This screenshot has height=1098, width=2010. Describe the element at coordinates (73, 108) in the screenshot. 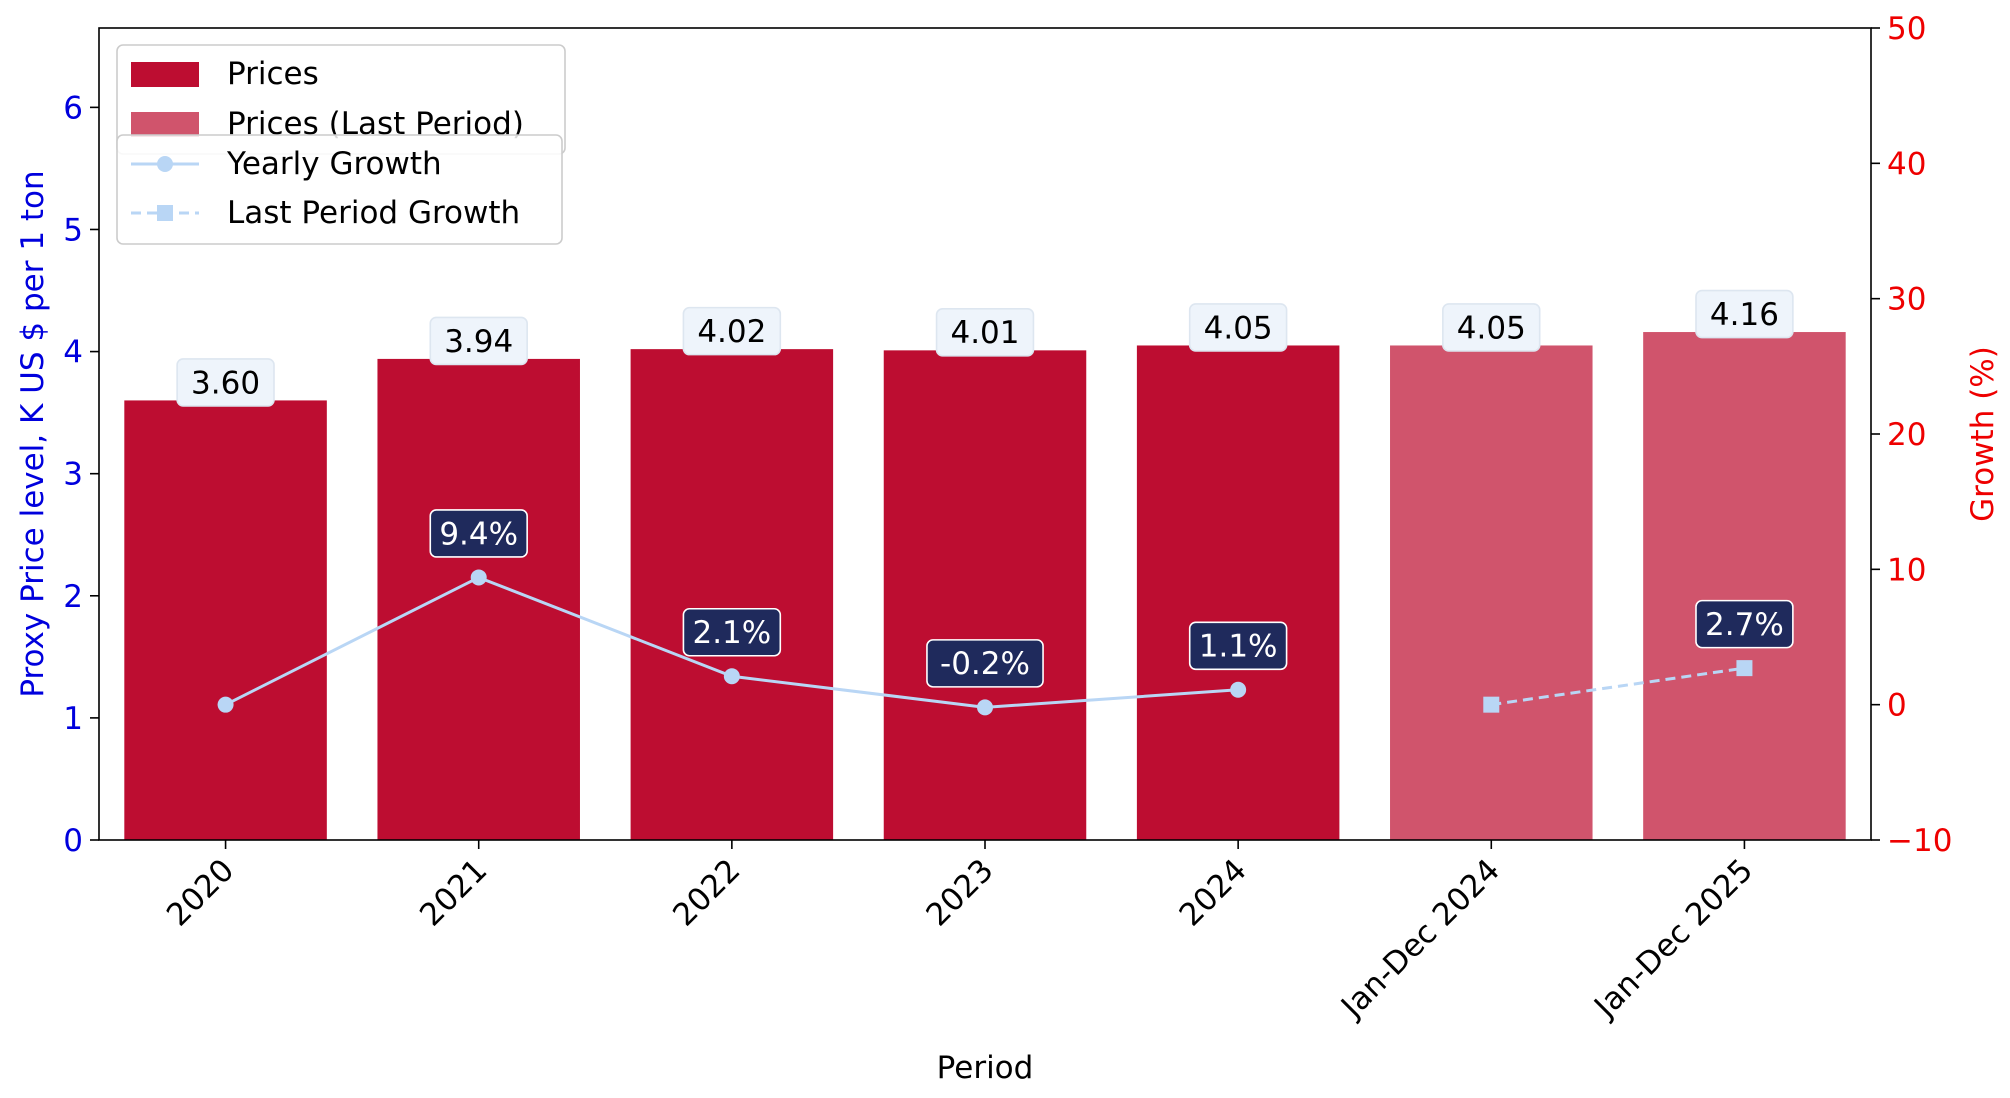

I see `left-tick-label: 6` at that location.